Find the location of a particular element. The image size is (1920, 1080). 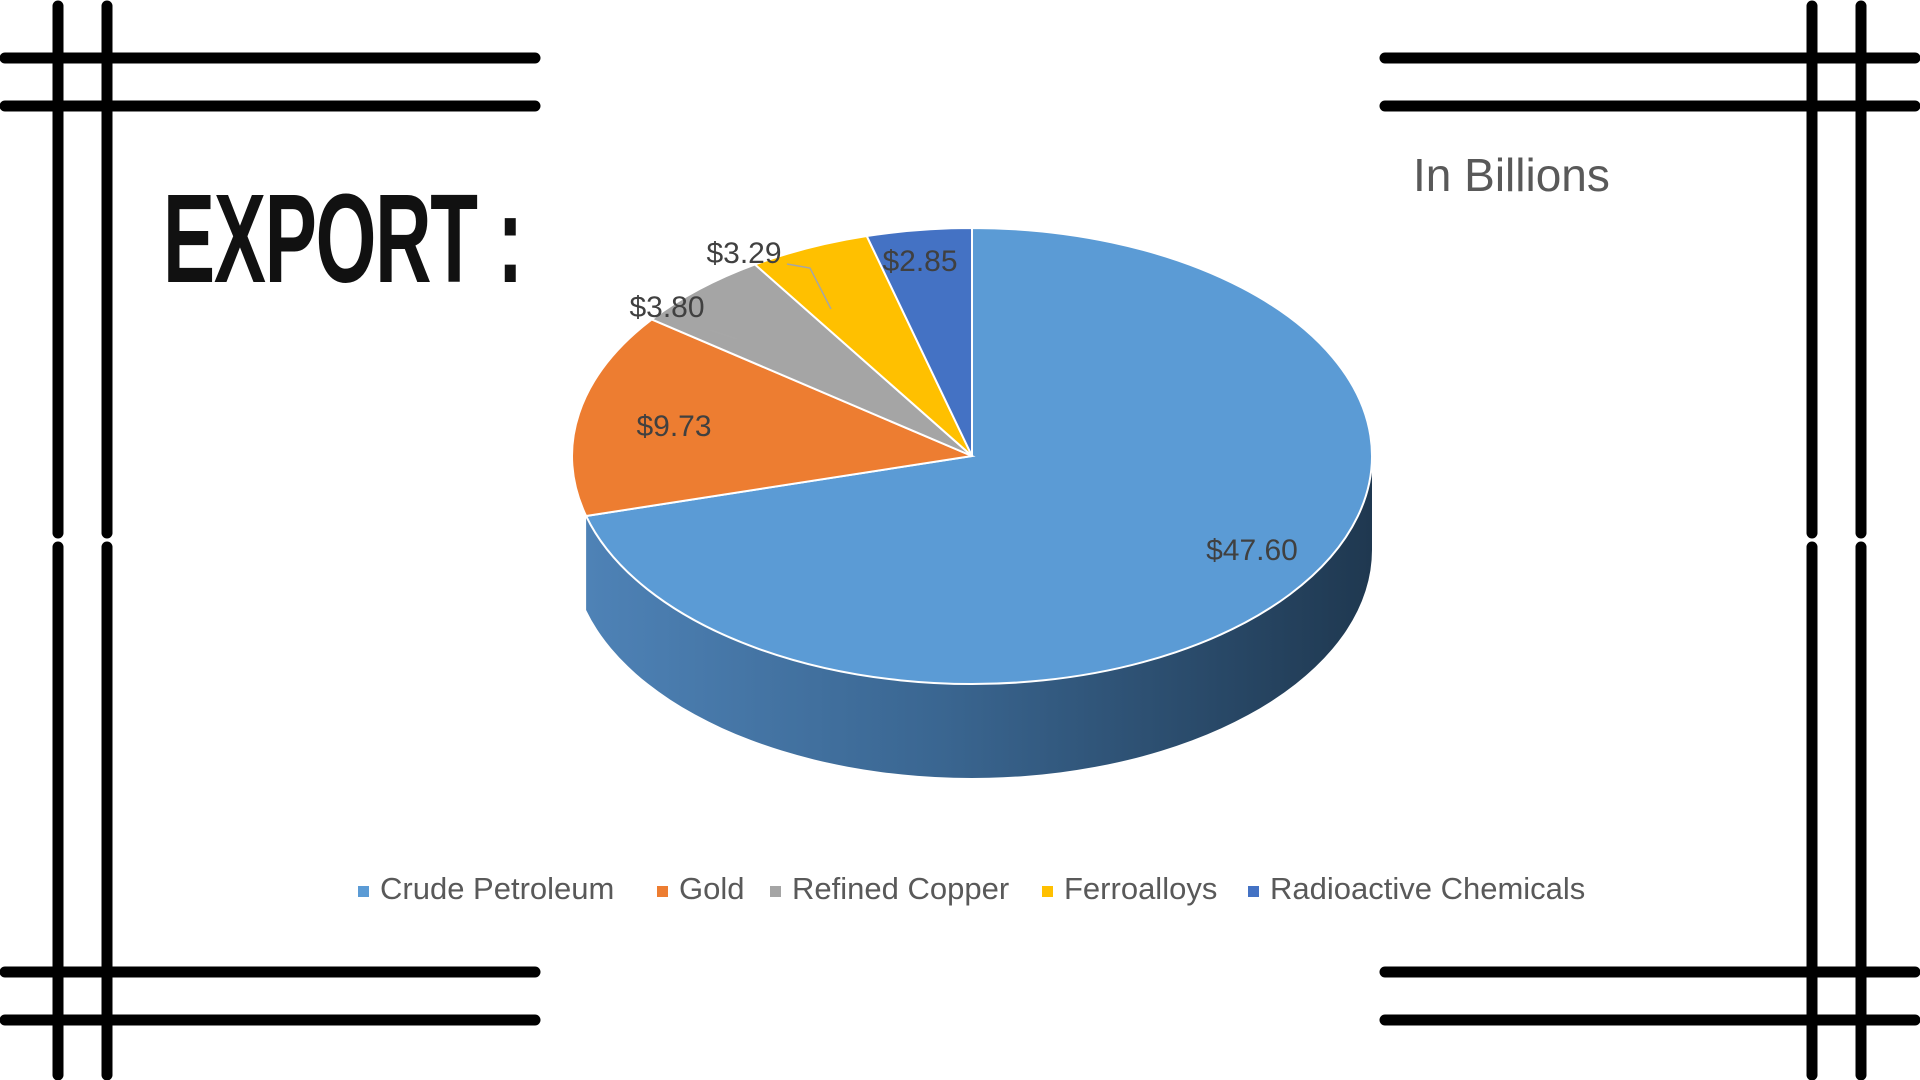

data-label: $3.80 is located at coordinates (666, 307).